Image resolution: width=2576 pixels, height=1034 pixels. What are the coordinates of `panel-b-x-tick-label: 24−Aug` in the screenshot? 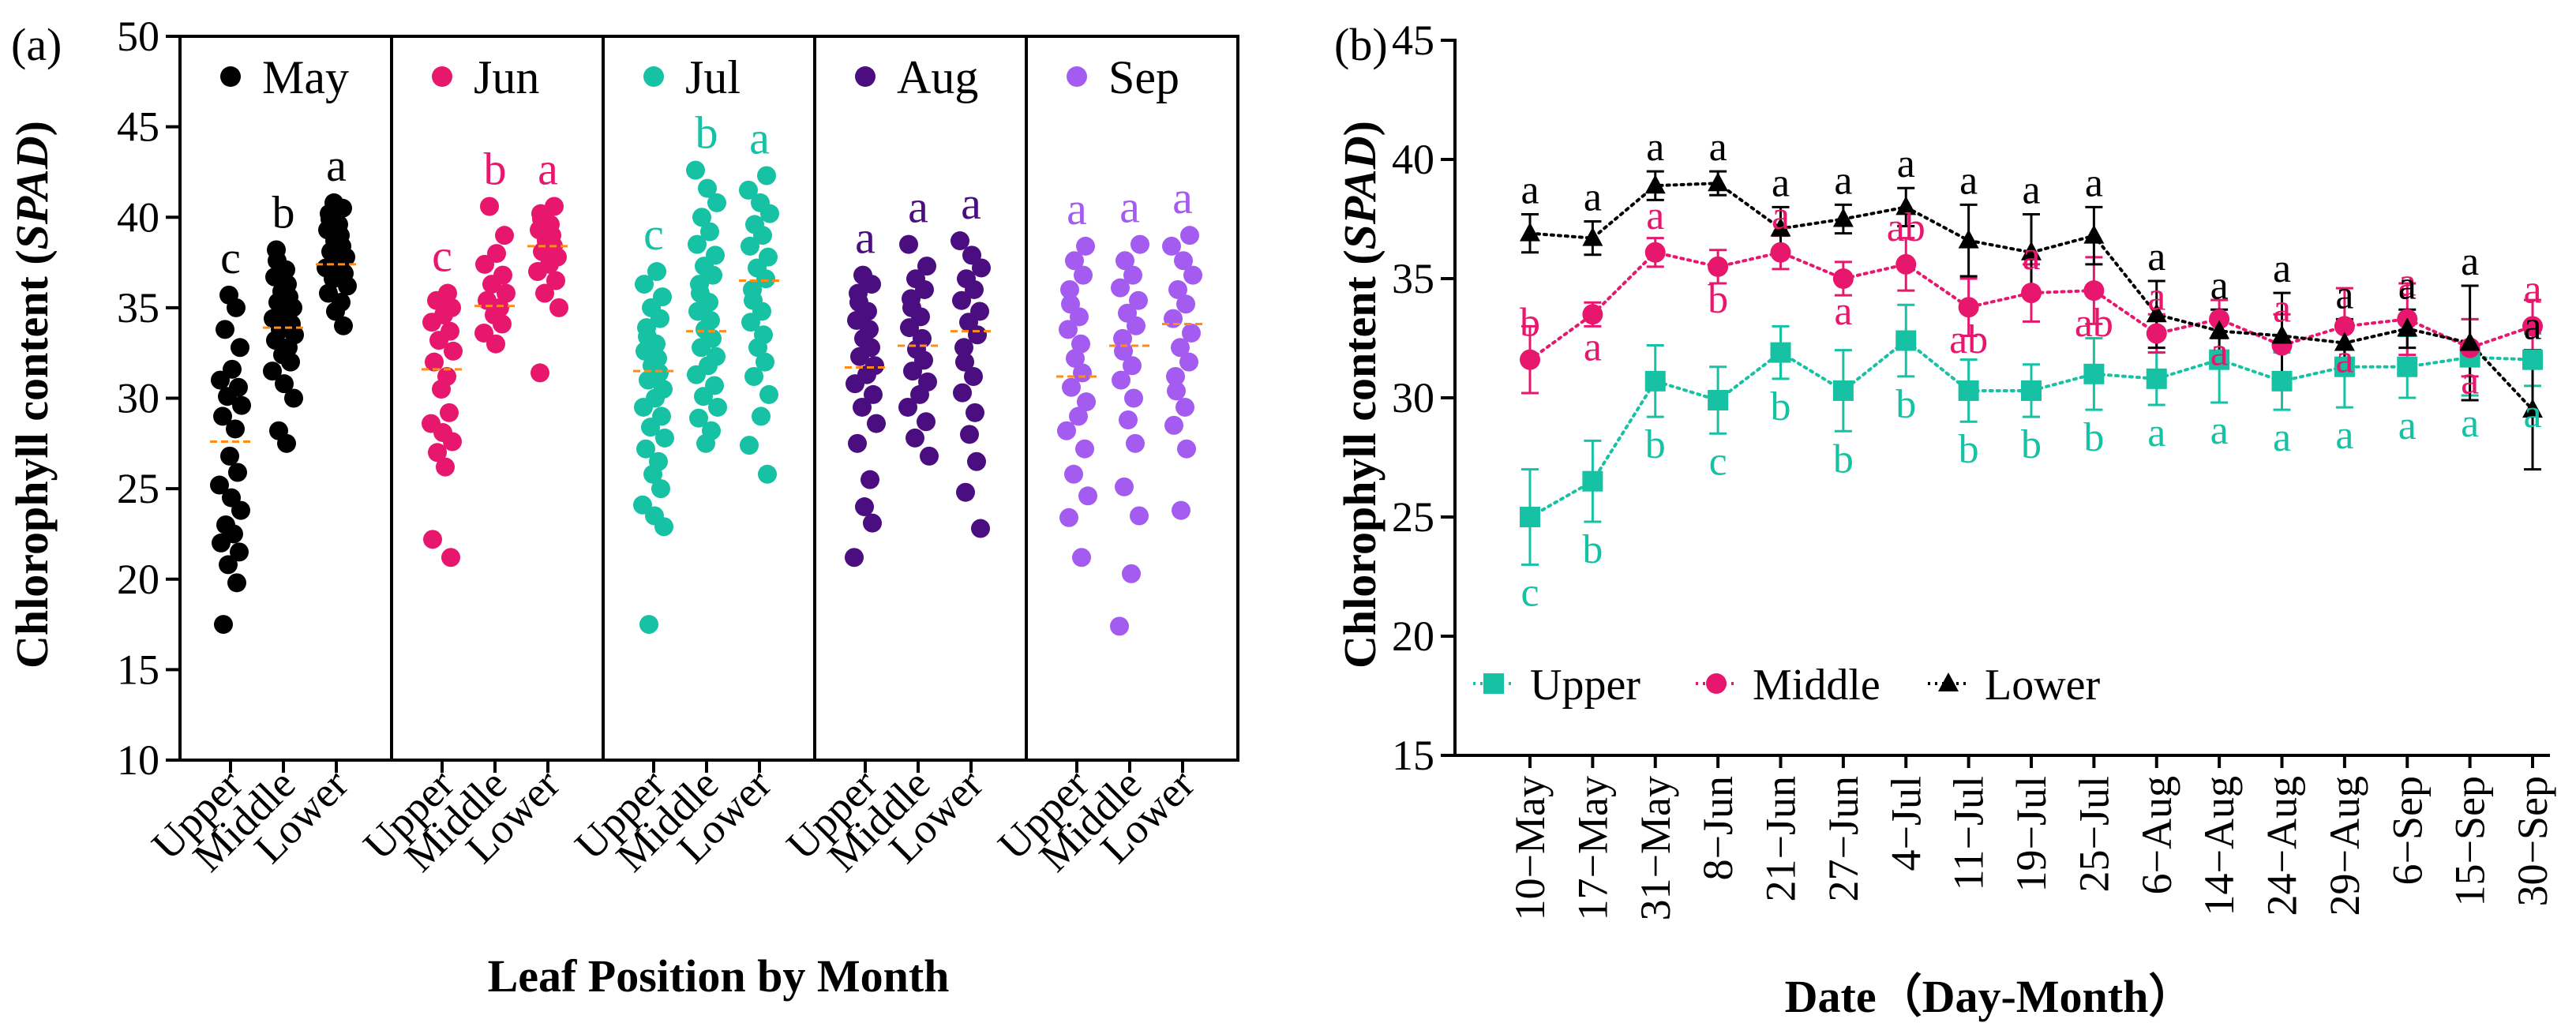 It's located at (2282, 846).